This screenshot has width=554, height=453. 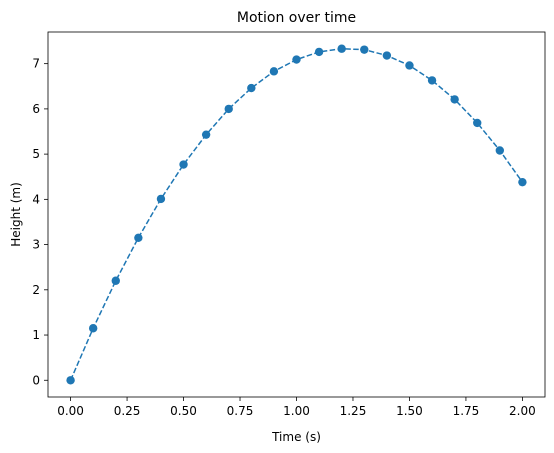 I want to click on x-tick-label: 1.75, so click(x=466, y=411).